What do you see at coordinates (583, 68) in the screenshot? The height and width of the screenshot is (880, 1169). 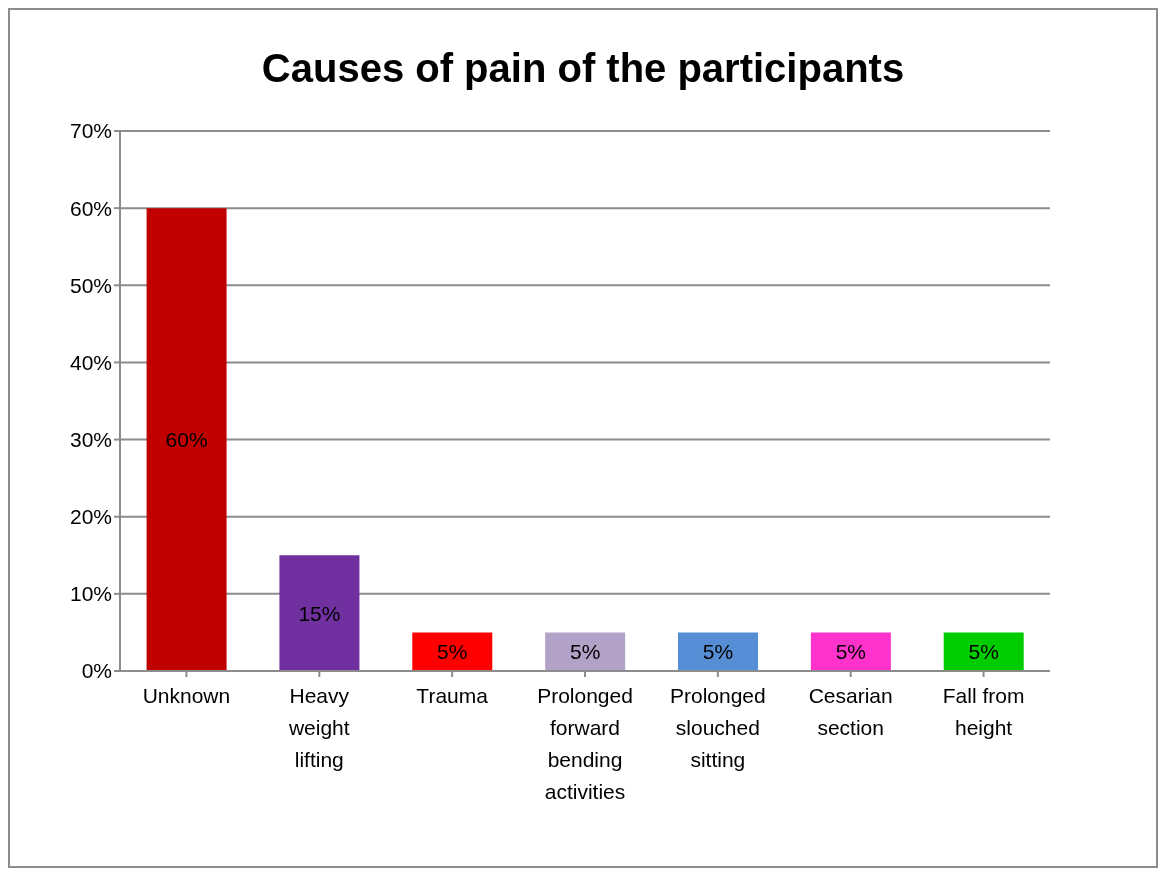 I see `chart-title: Causes of pain of the participants` at bounding box center [583, 68].